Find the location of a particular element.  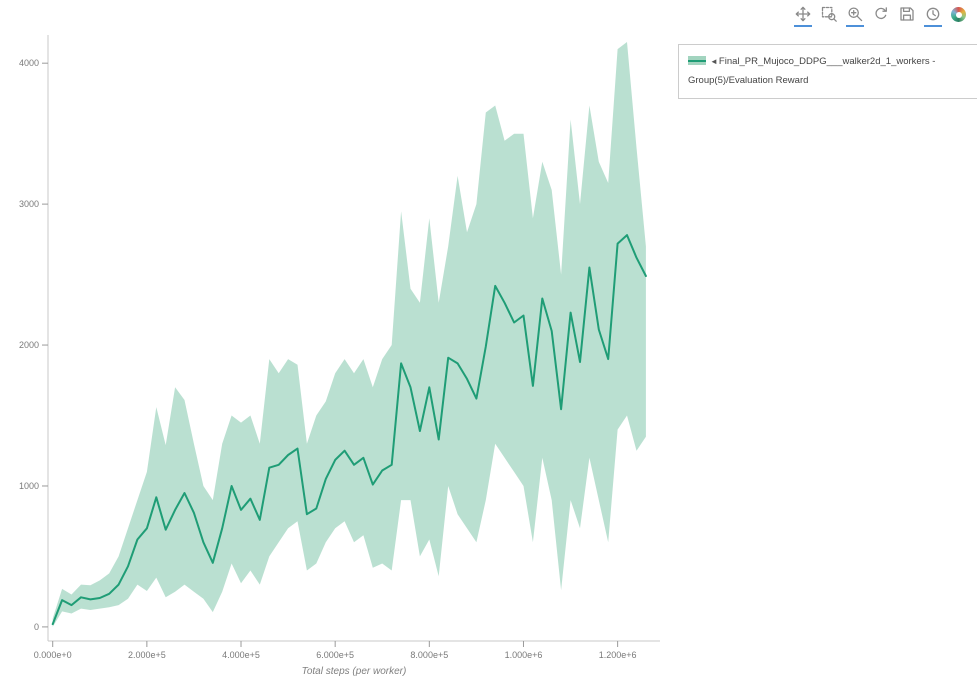

wheel-zoom-icon is located at coordinates (855, 14).